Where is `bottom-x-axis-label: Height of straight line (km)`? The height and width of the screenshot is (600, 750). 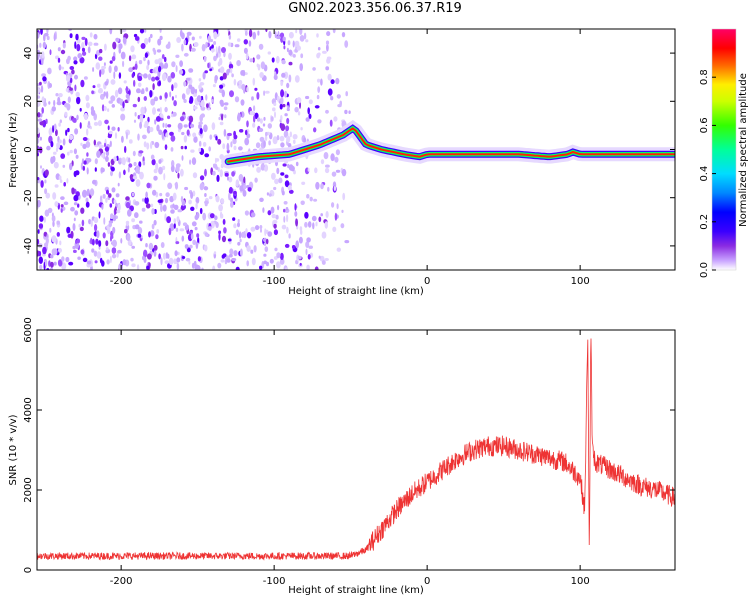
bottom-x-axis-label: Height of straight line (km) is located at coordinates (356, 590).